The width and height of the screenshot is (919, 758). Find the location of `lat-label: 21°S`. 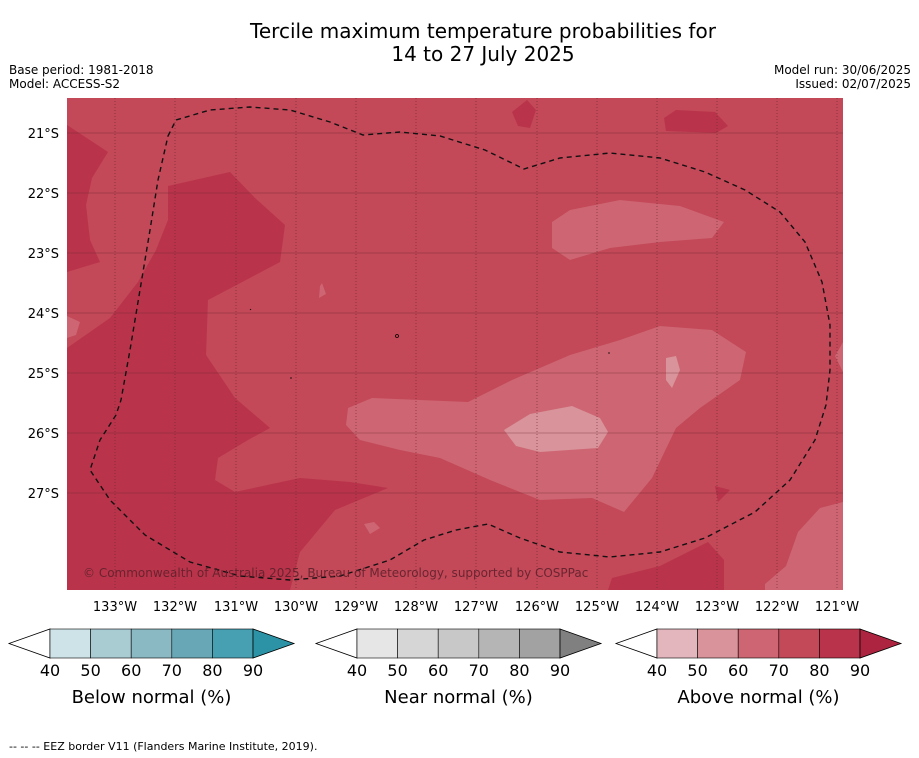

lat-label: 21°S is located at coordinates (43, 134).